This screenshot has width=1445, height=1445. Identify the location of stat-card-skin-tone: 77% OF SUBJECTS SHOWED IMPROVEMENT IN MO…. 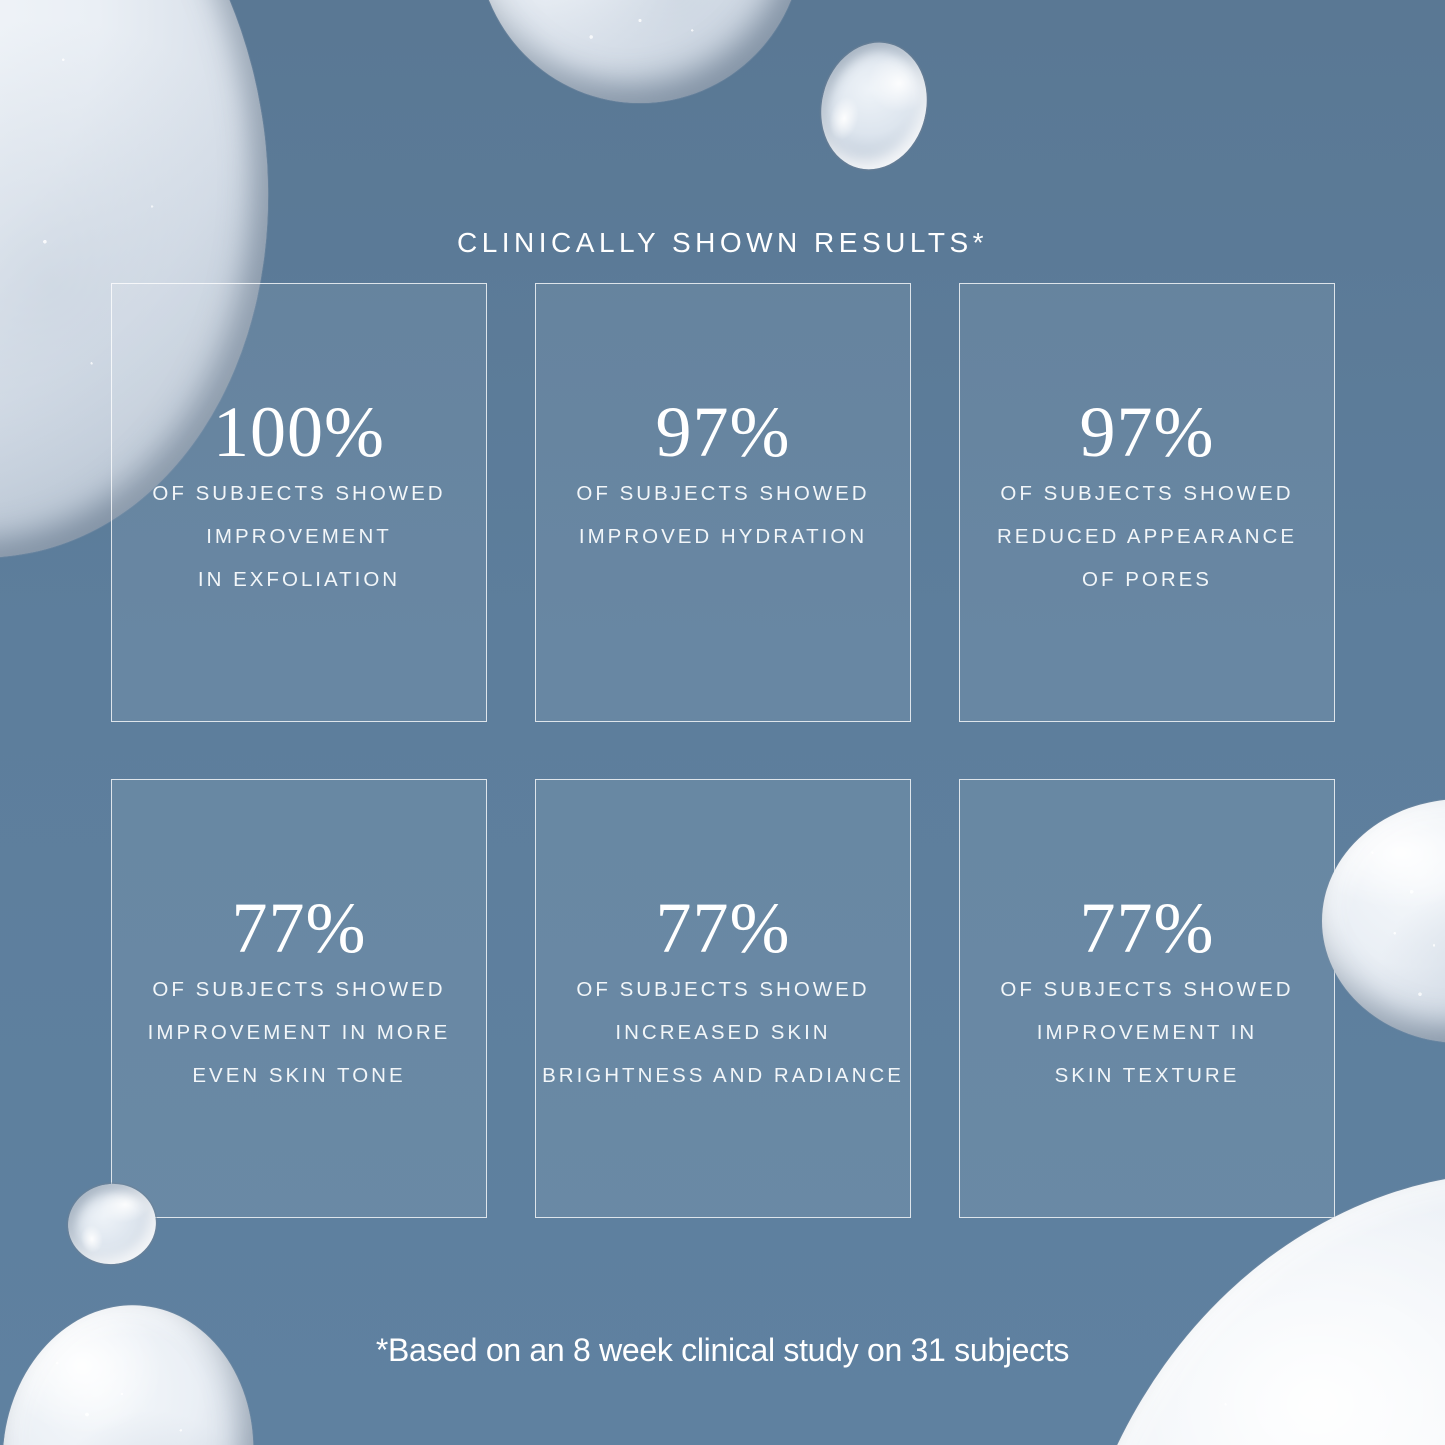
(299, 998).